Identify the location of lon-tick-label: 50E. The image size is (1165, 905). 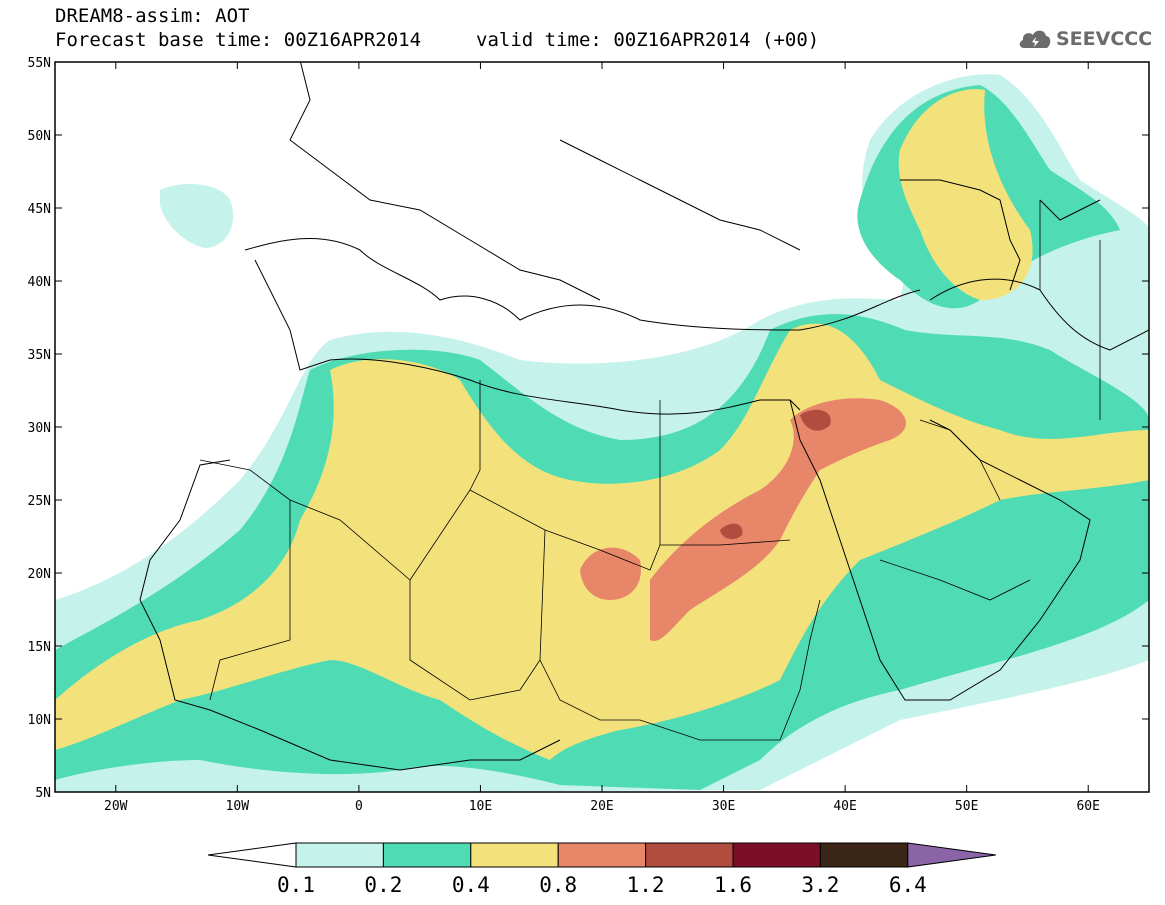
(966, 806).